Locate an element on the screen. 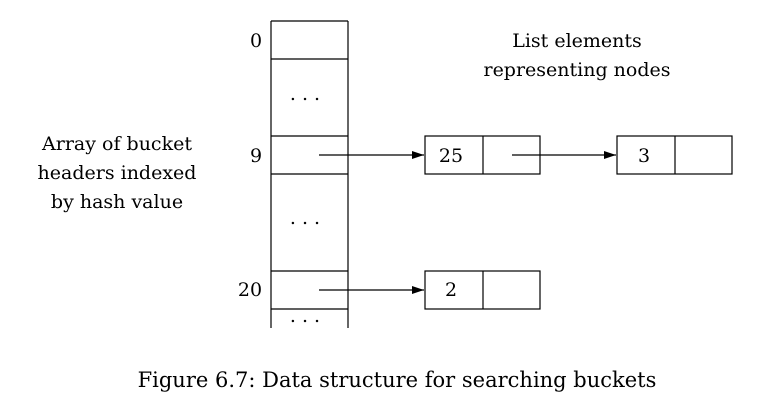  bucket-index-20: 20 is located at coordinates (250, 290).